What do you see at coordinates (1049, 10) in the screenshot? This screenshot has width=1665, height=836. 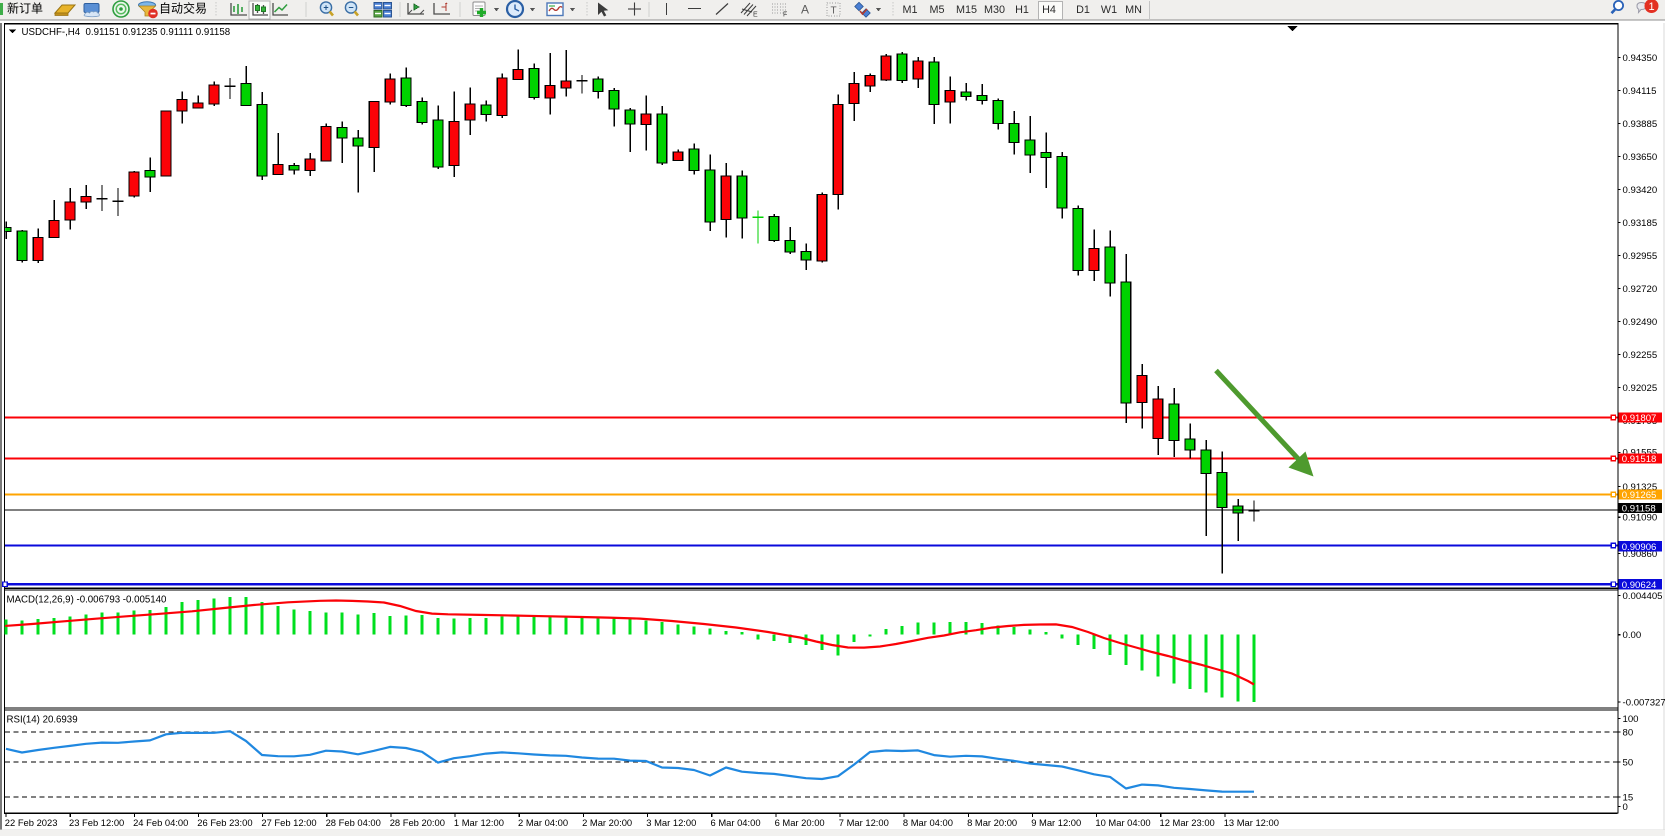 I see `svg-text: H4` at bounding box center [1049, 10].